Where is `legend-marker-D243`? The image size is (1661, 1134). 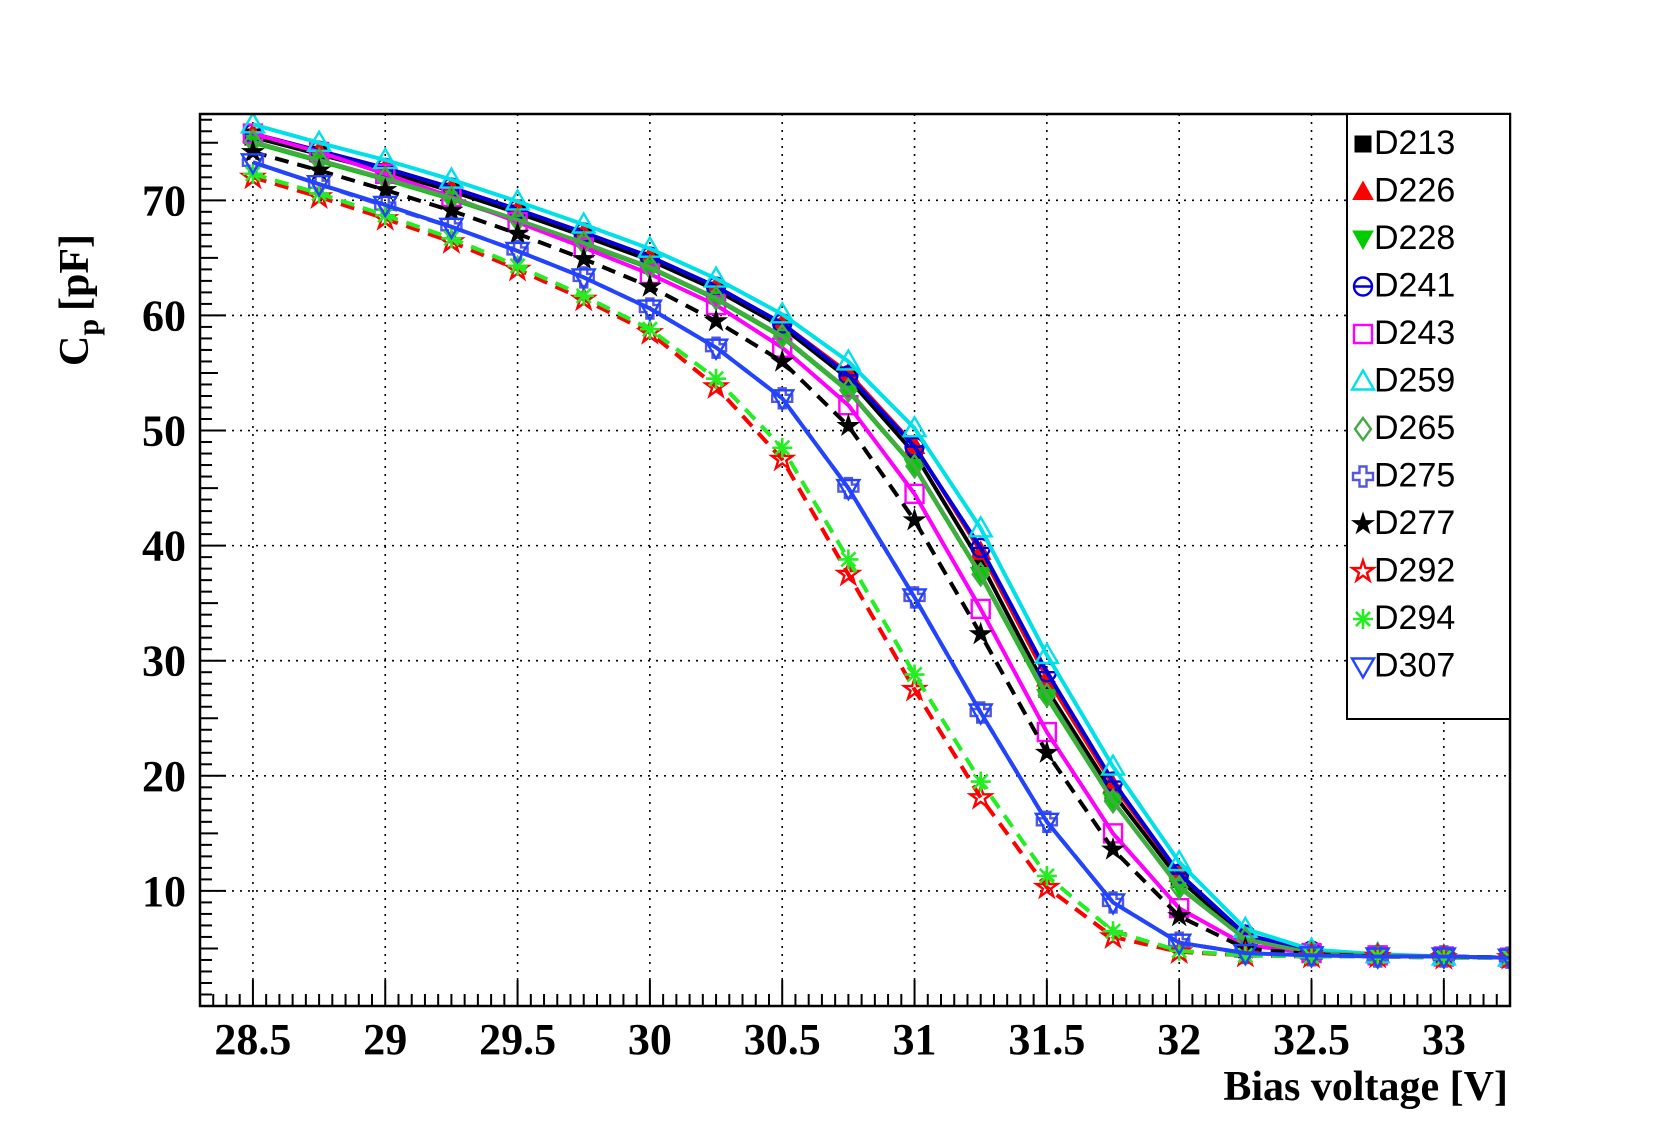 legend-marker-D243 is located at coordinates (1363, 334).